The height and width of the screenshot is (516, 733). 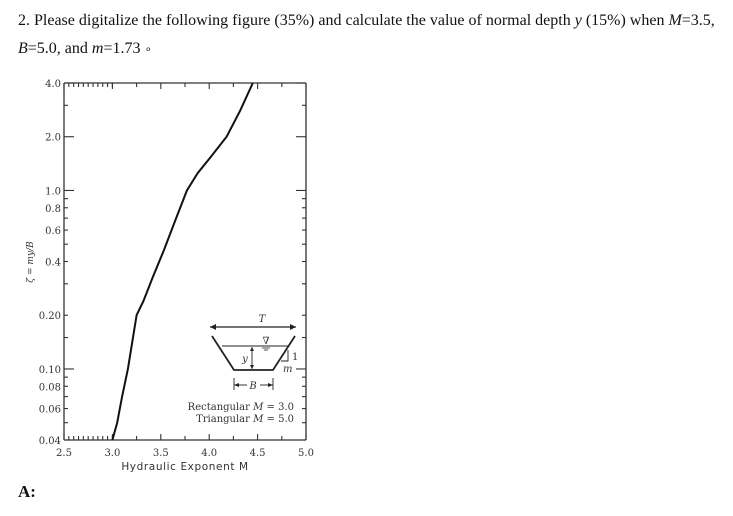 What do you see at coordinates (244, 359) in the screenshot?
I see `label-y: y` at bounding box center [244, 359].